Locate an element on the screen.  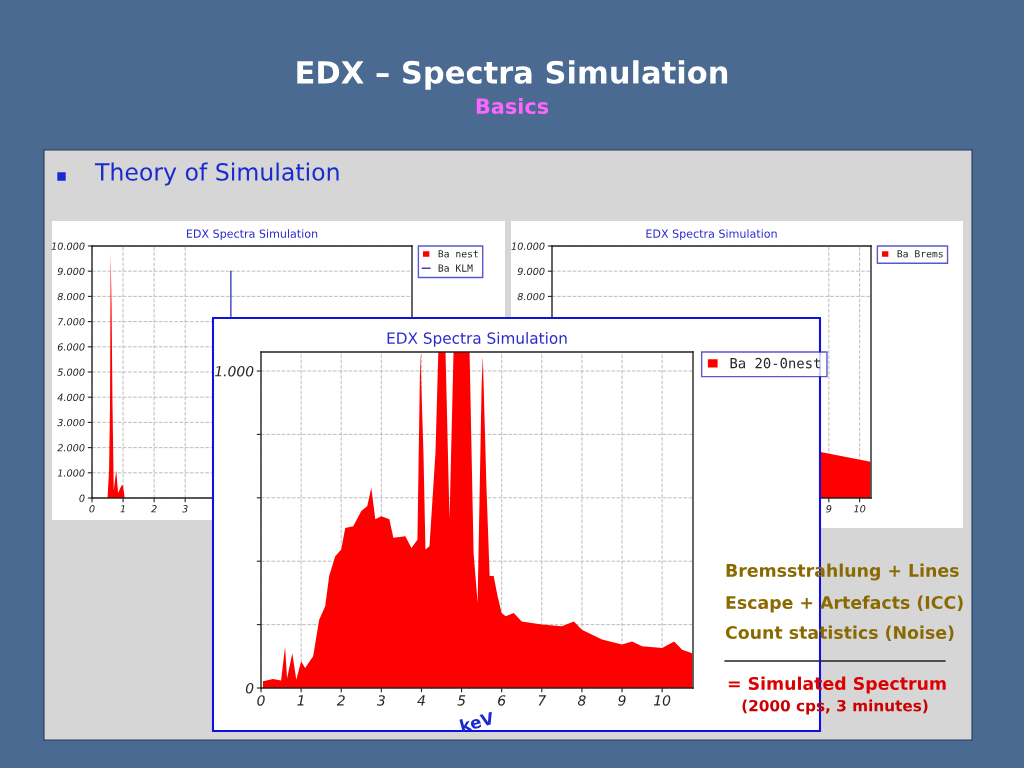
y-tick-label: 5.000 is located at coordinates (71, 372).